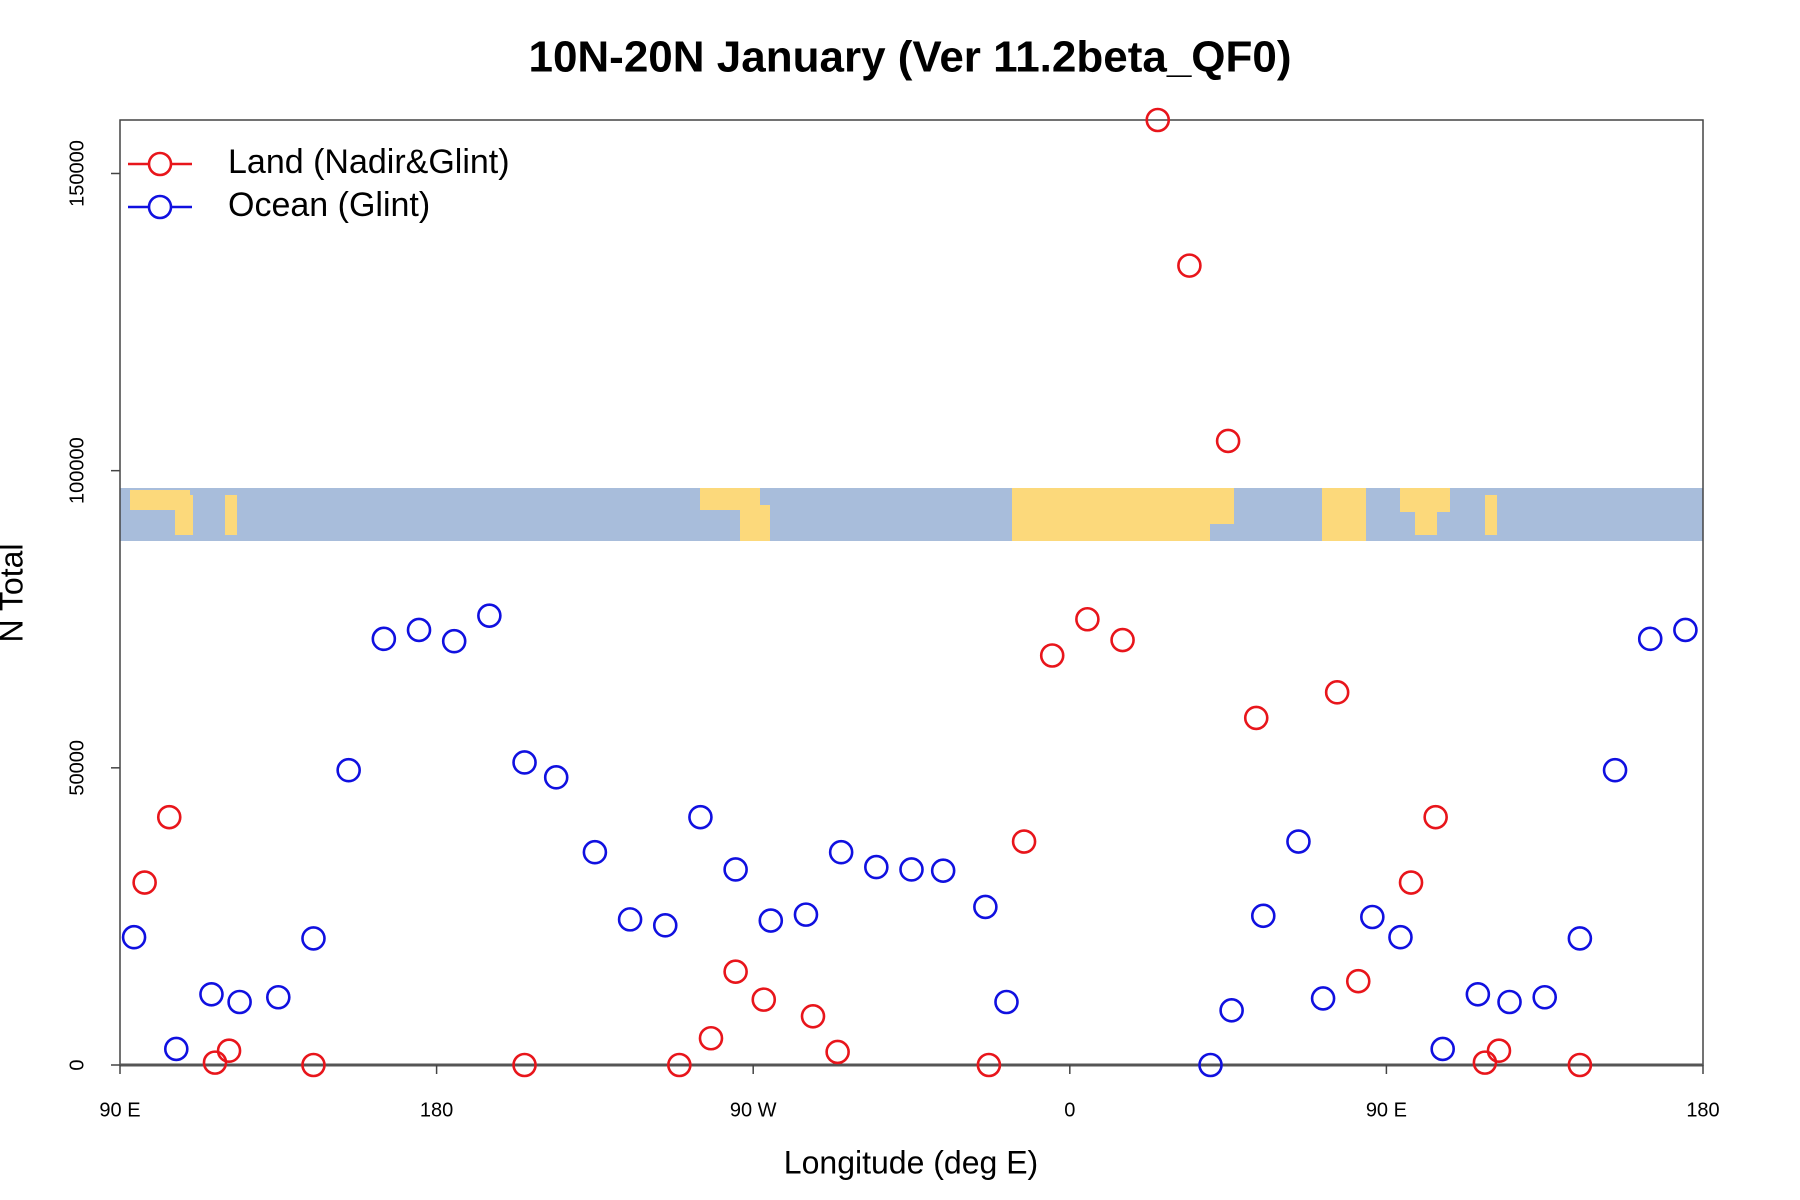 The height and width of the screenshot is (1200, 1800). Describe the element at coordinates (77, 470) in the screenshot. I see `y-tick-label: 100000` at that location.